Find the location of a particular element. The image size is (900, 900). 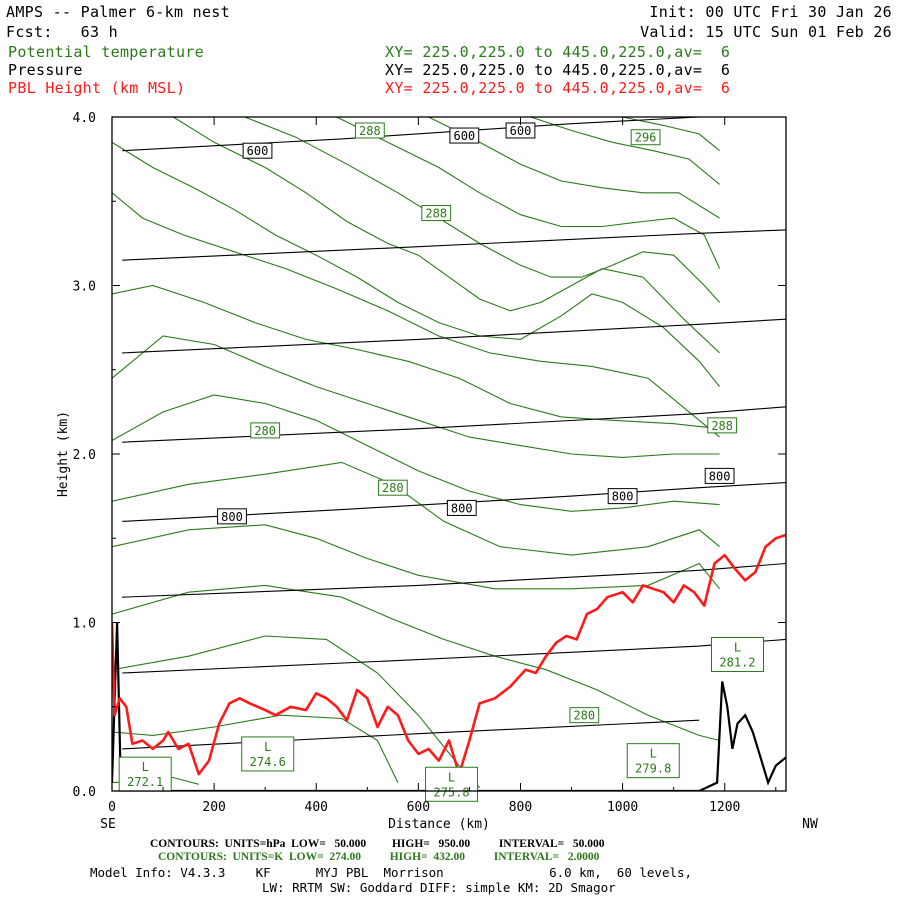

x-tick-label: 1000 is located at coordinates (622, 807).